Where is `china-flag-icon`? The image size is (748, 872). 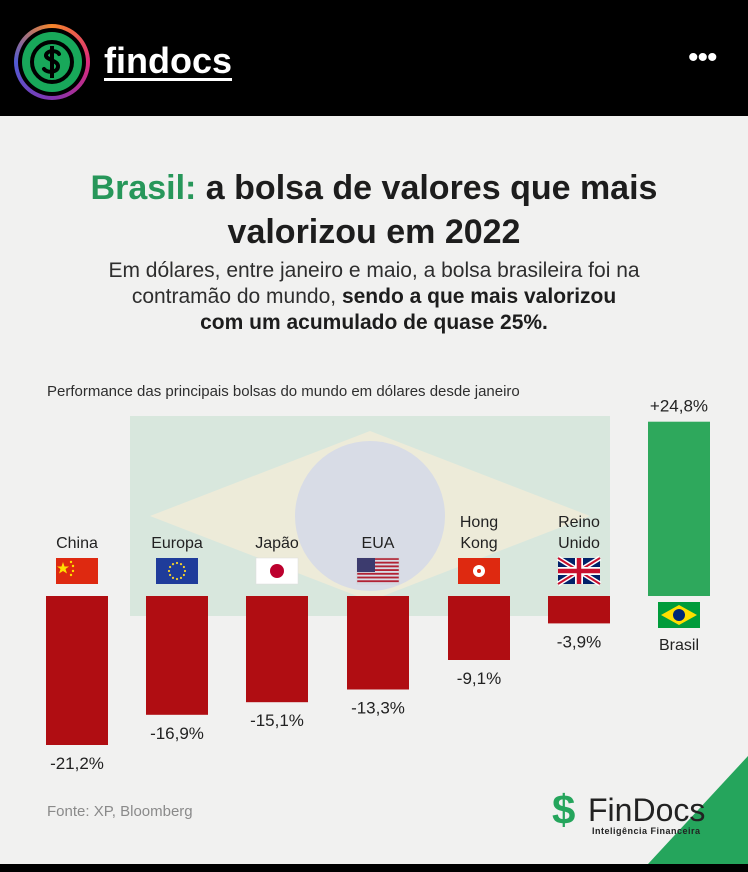
china-flag-icon is located at coordinates (77, 571).